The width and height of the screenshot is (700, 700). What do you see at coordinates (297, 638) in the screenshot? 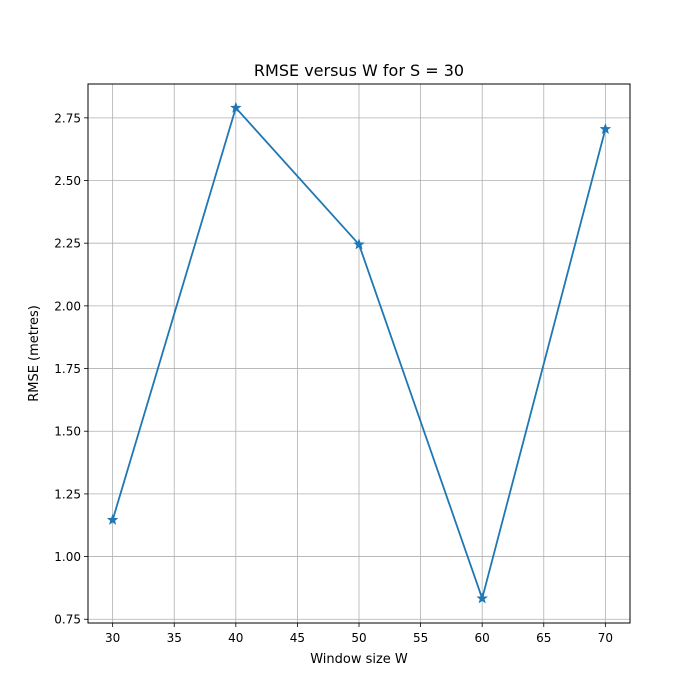
I see `x-tick-label: 45` at bounding box center [297, 638].